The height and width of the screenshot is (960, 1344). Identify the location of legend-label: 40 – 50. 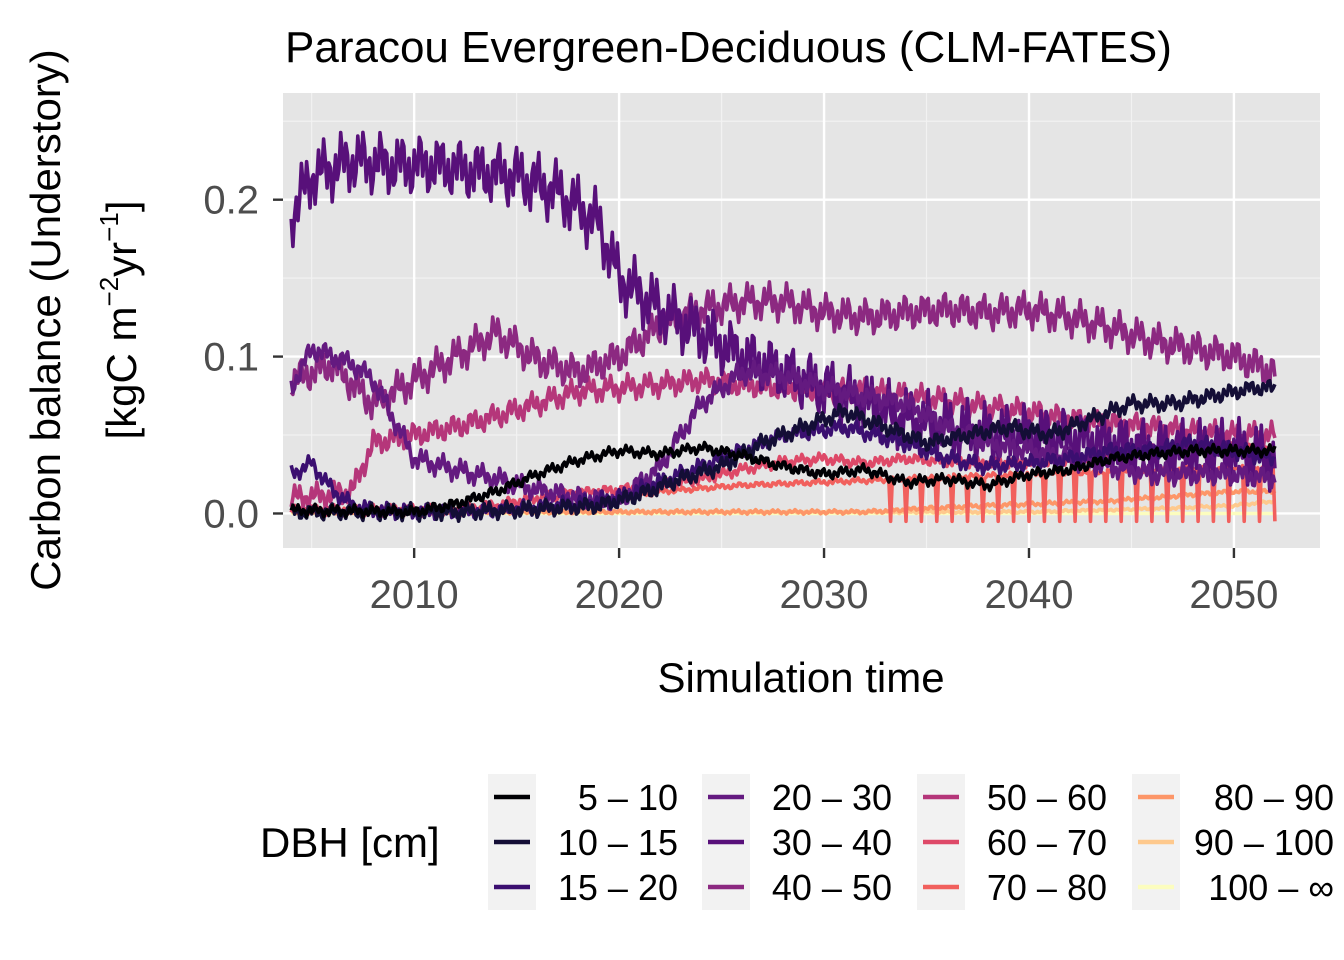
(832, 887).